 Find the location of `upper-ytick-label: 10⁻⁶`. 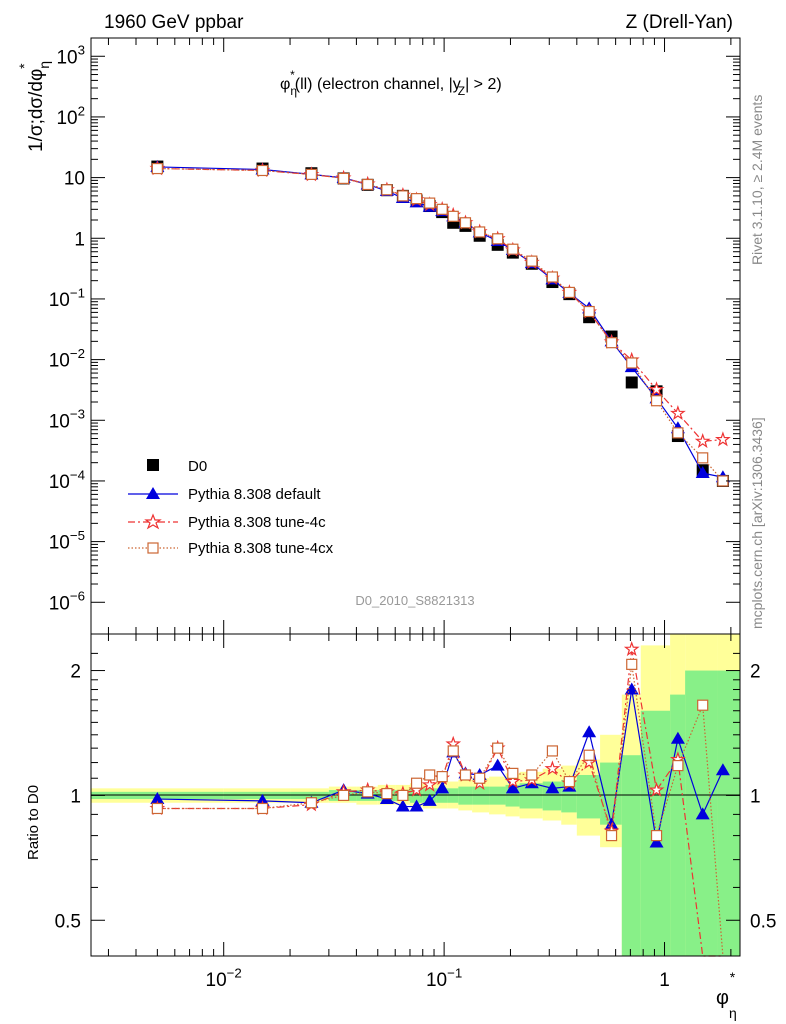

upper-ytick-label: 10⁻⁶ is located at coordinates (67, 602).